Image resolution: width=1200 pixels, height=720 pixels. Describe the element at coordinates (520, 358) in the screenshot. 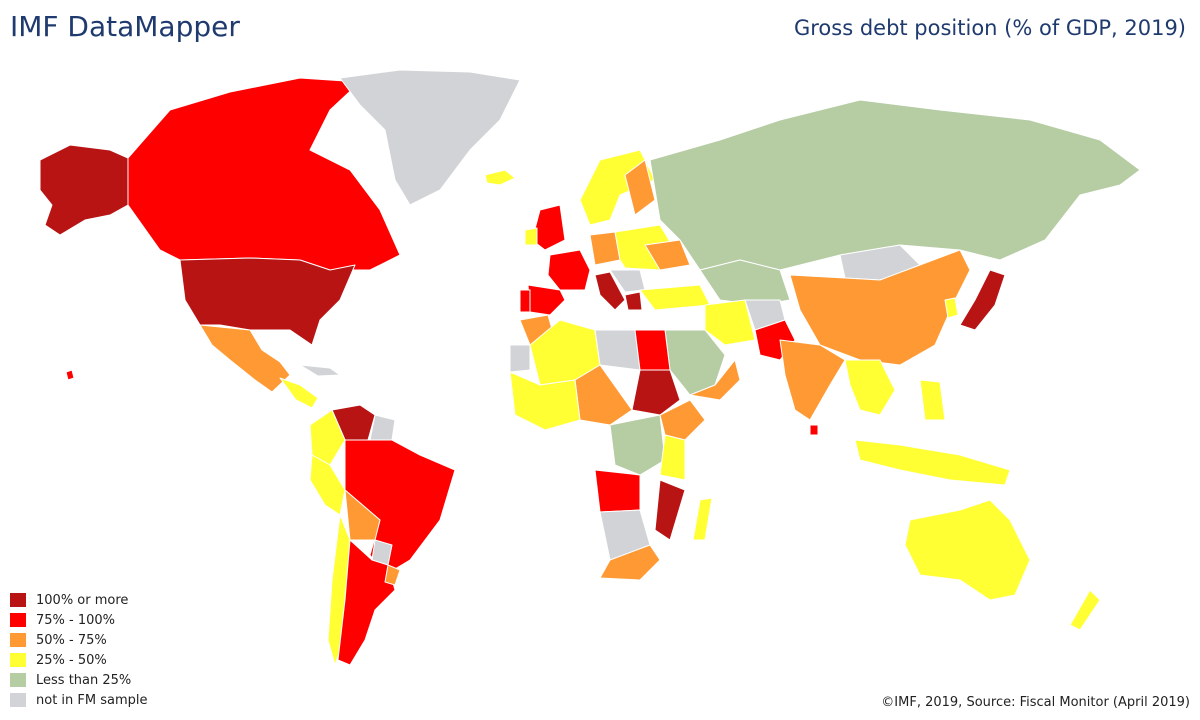

I see `country-west-sahara` at that location.